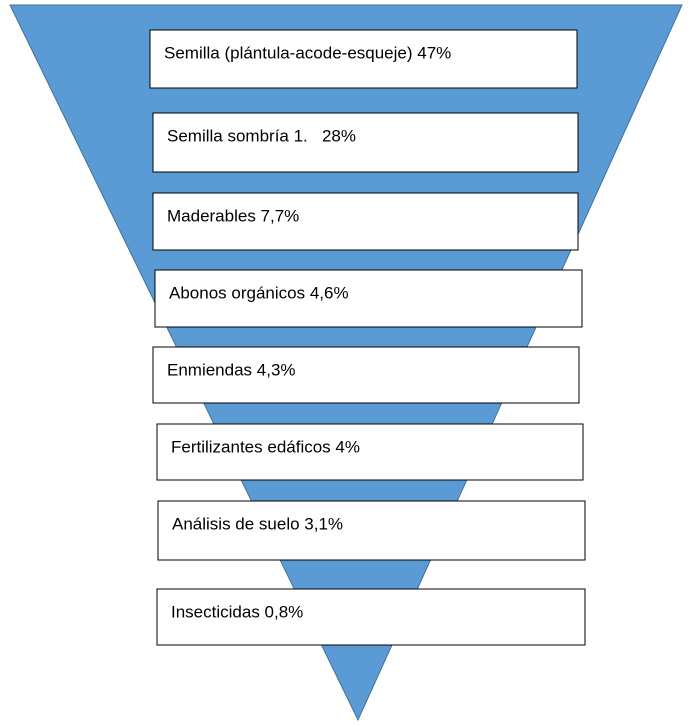  What do you see at coordinates (307, 52) in the screenshot?
I see `box-label: Semilla (plántula-acode-esqueje) 47%` at bounding box center [307, 52].